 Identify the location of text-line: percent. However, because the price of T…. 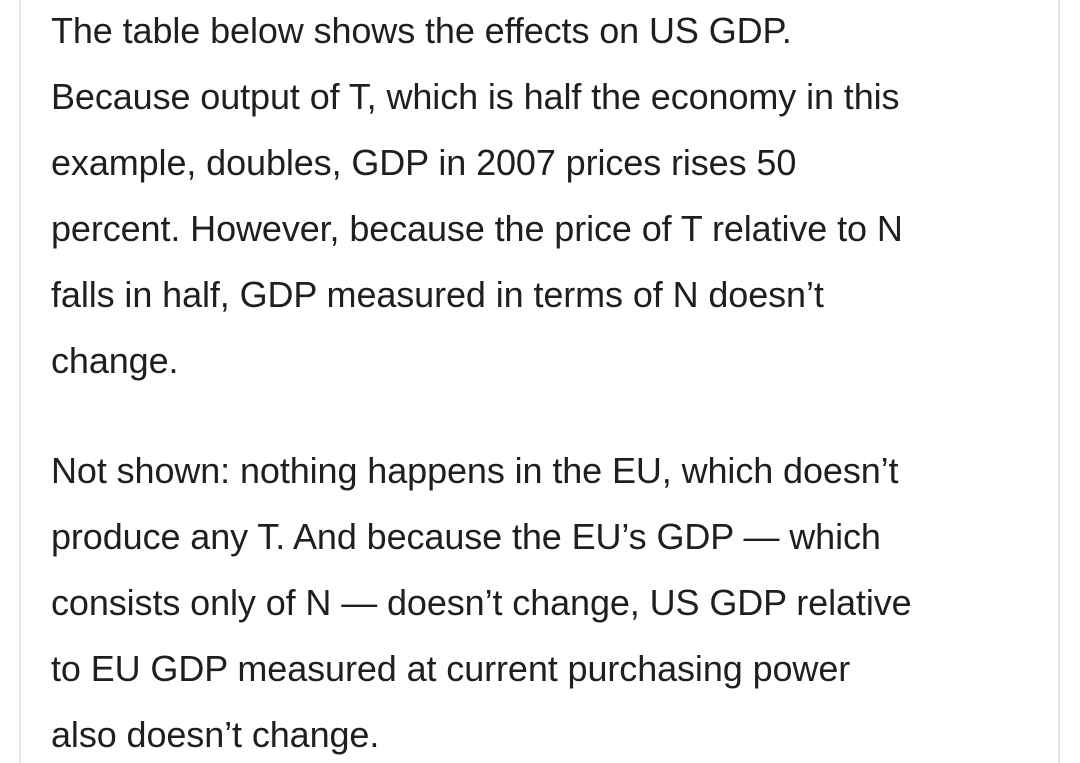
(477, 228).